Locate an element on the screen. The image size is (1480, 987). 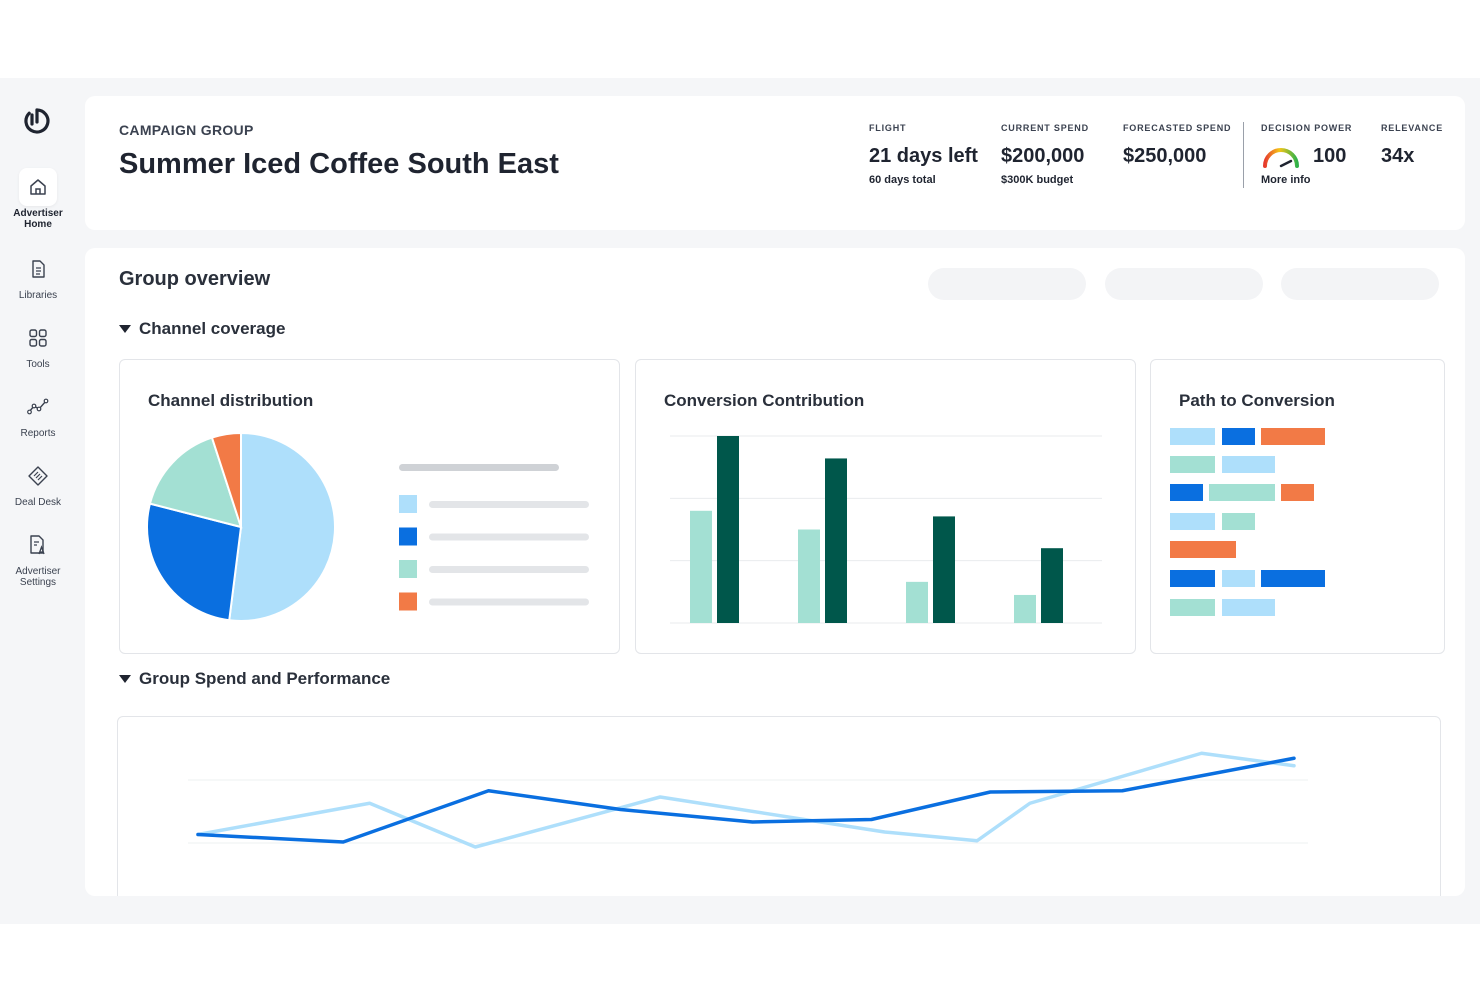
sidebar-item-label: Libraries is located at coordinates (38, 295).